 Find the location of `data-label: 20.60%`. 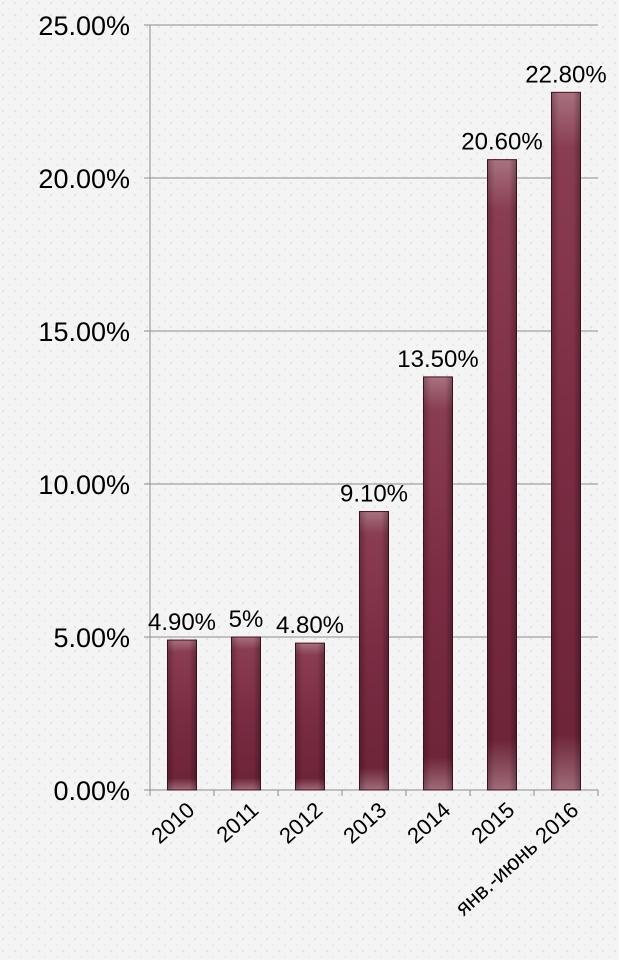

data-label: 20.60% is located at coordinates (501, 142).